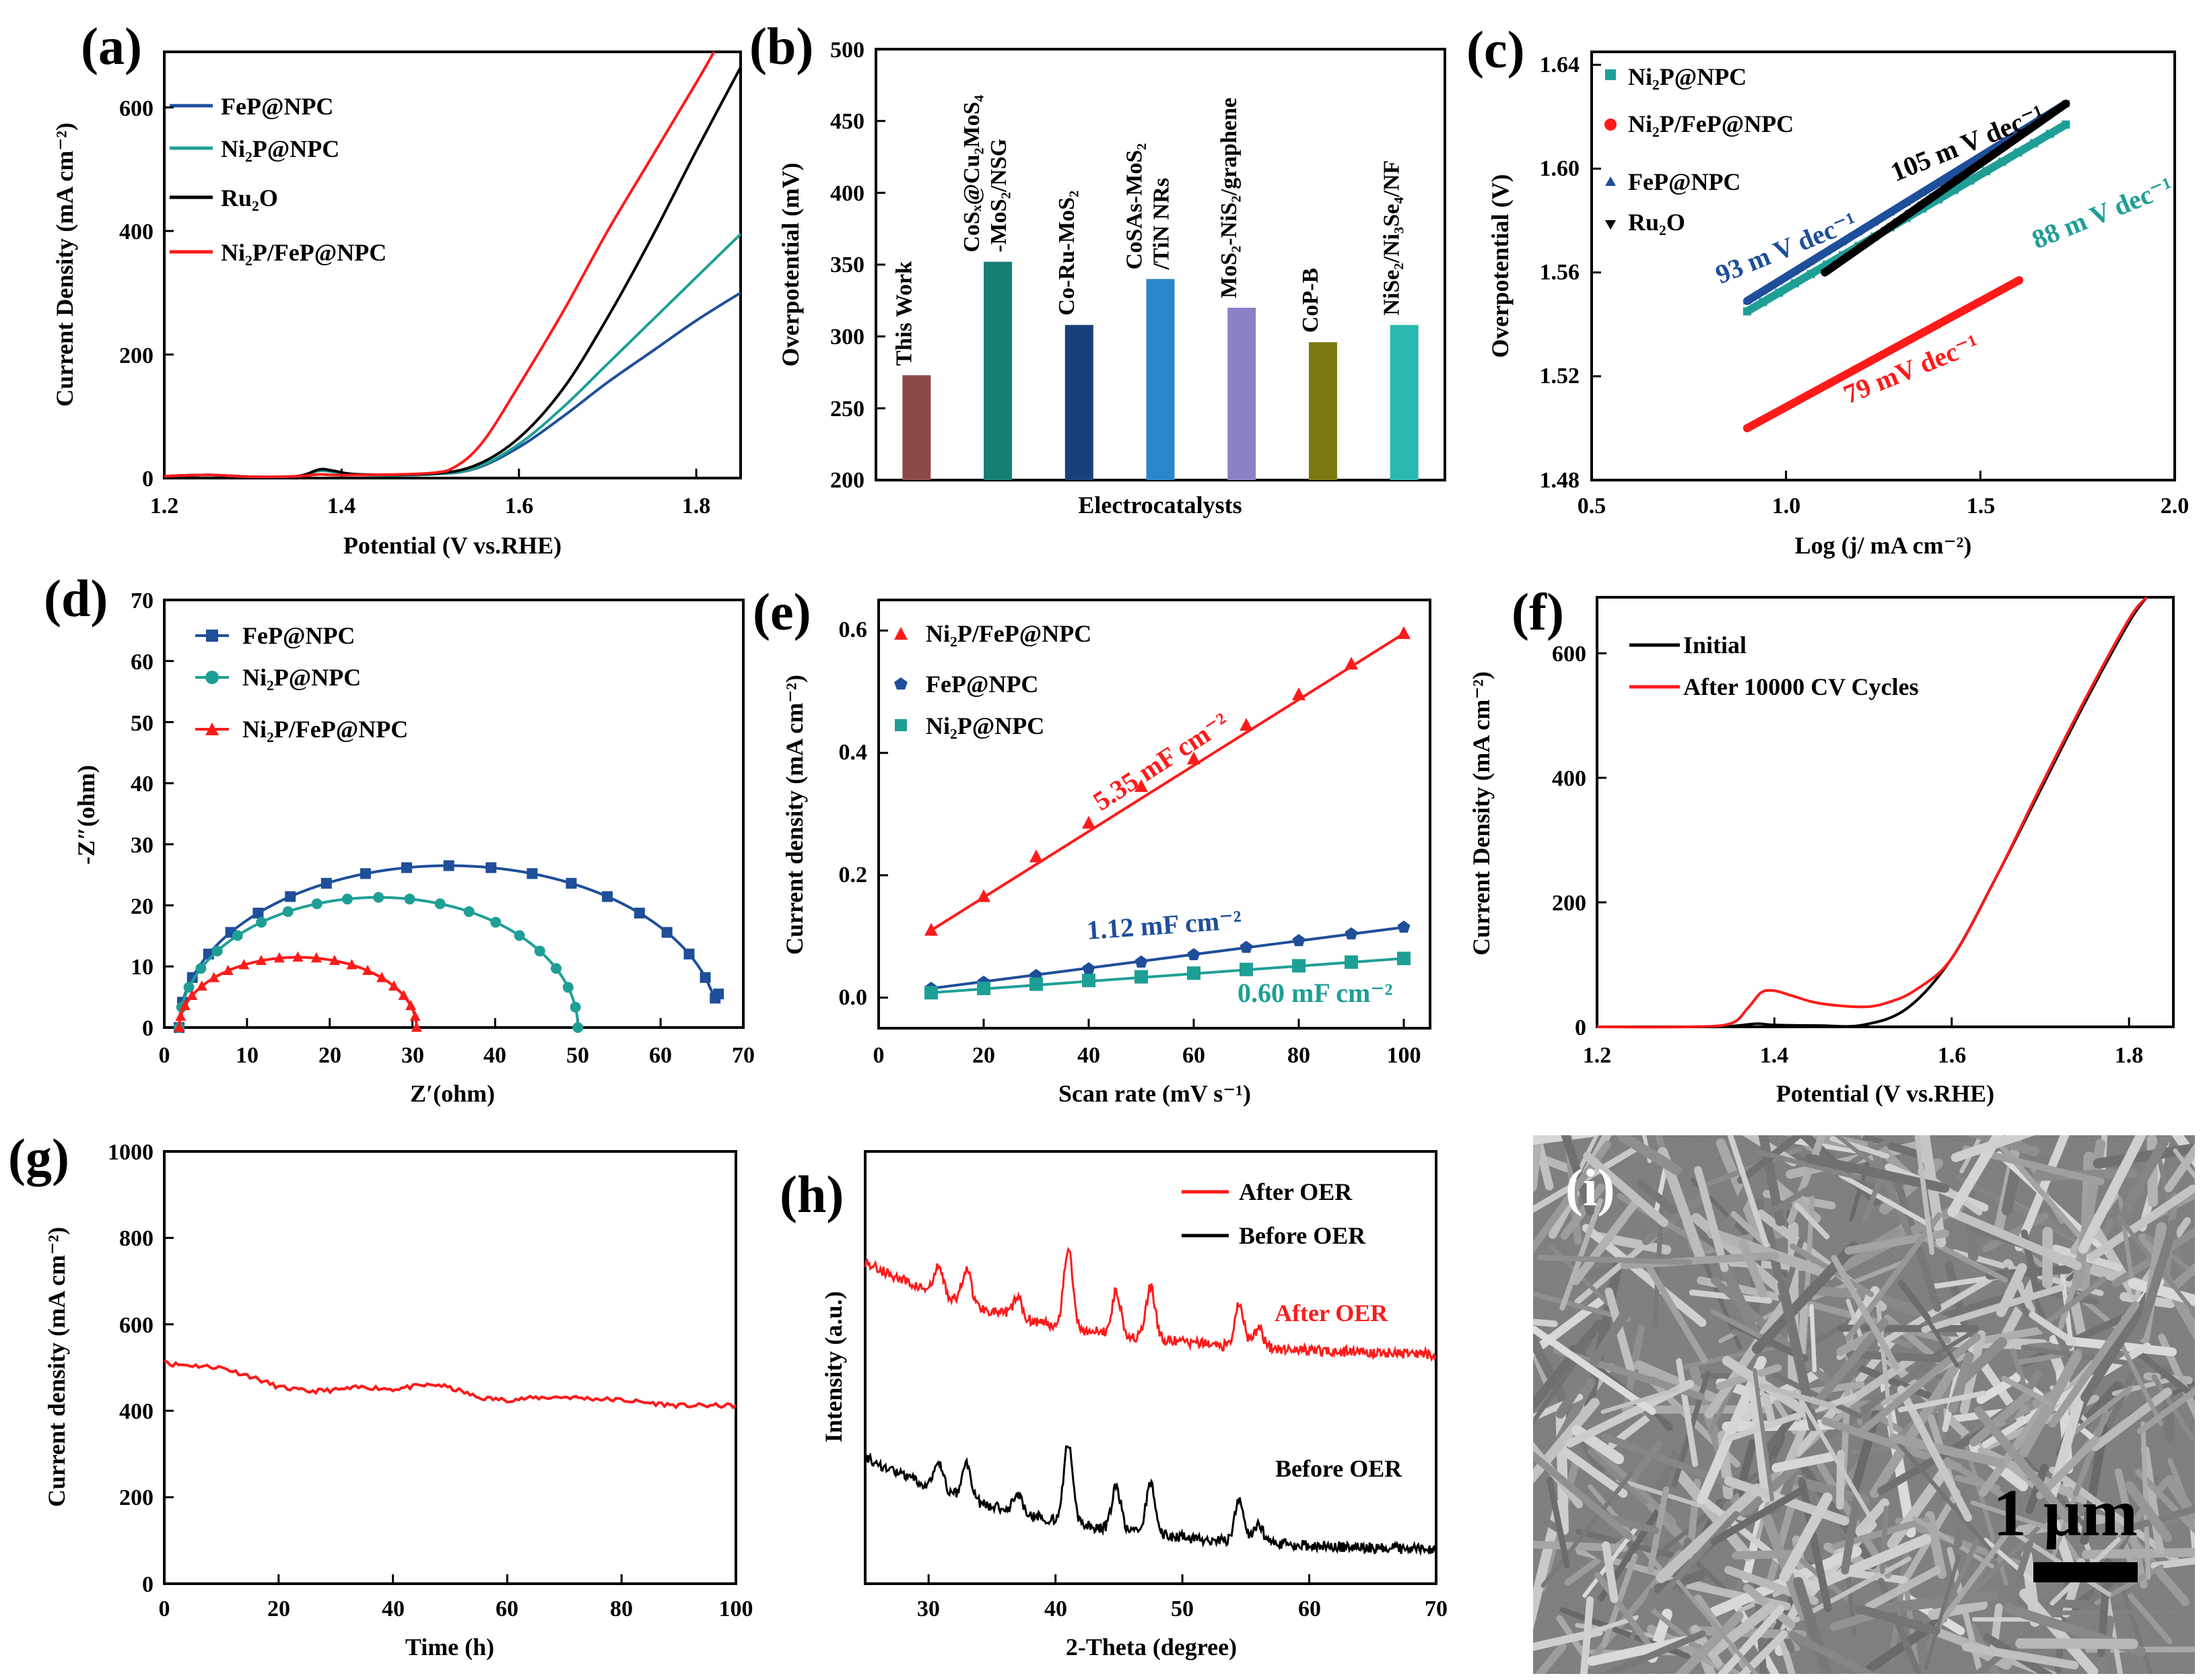 The image size is (2203, 1680). What do you see at coordinates (452, 1093) in the screenshot?
I see `x-axis-label-d: Z′(ohm)` at bounding box center [452, 1093].